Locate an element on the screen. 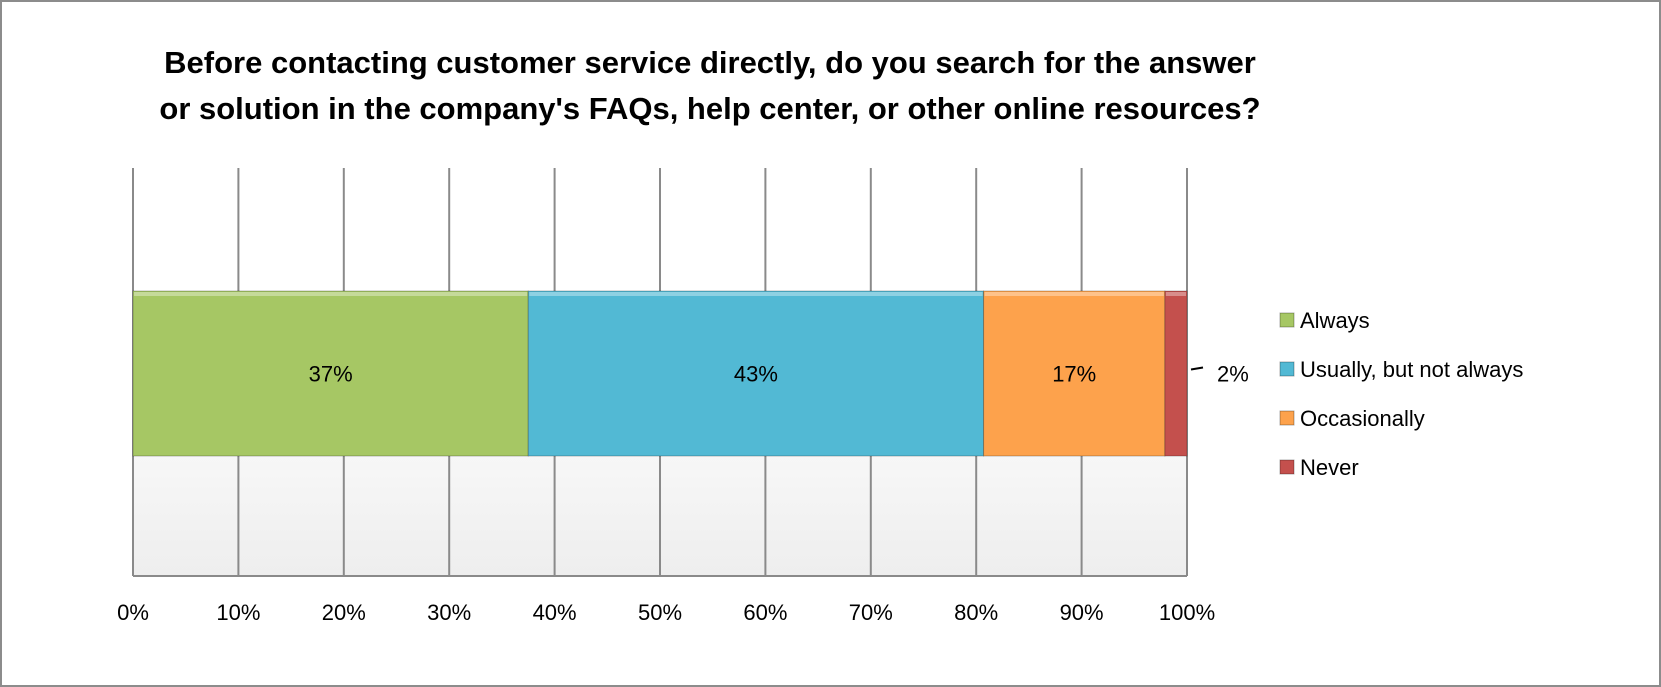 This screenshot has height=687, width=1661. legend-label-3: Never is located at coordinates (1329, 467).